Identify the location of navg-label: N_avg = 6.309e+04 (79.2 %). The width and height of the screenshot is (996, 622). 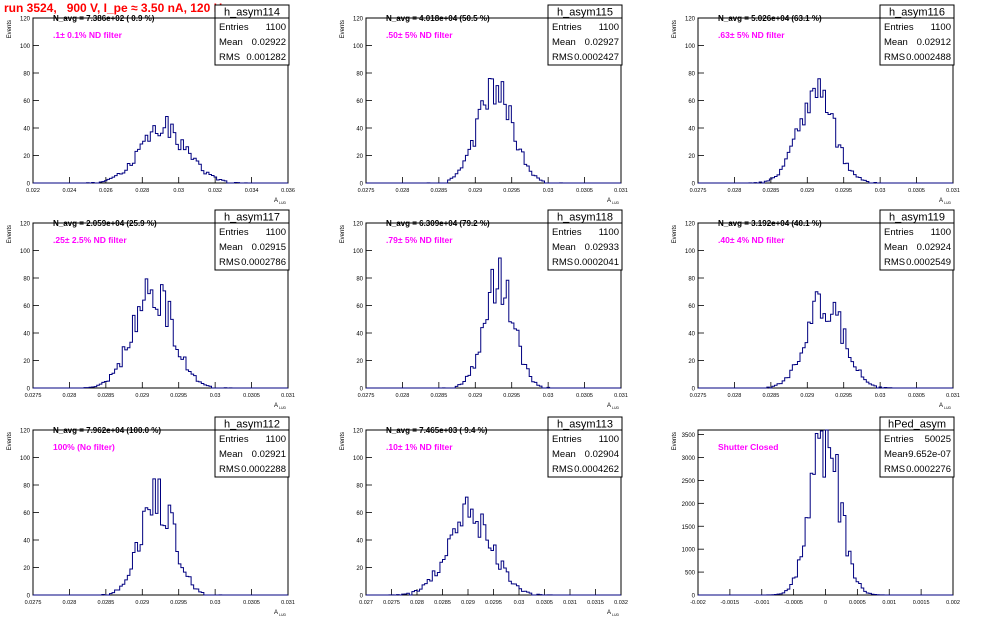
(438, 223).